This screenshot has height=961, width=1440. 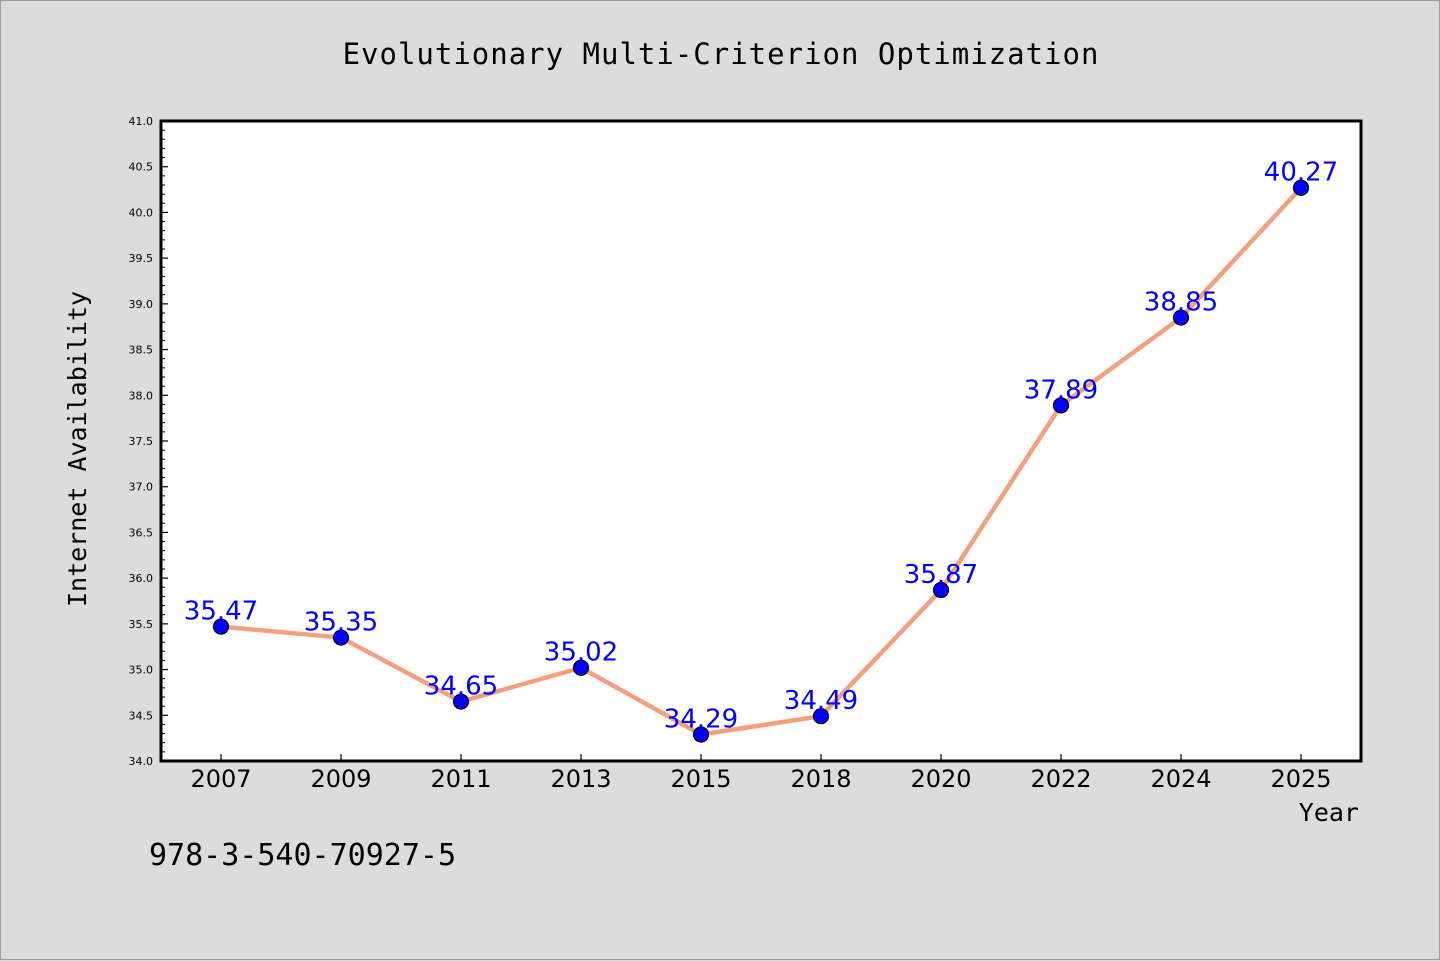 What do you see at coordinates (141, 715) in the screenshot?
I see `y-tick-label: 34.5` at bounding box center [141, 715].